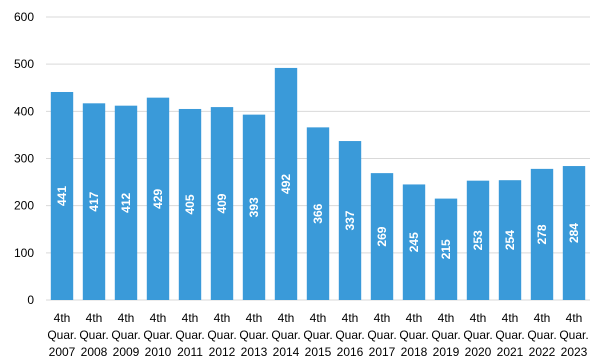  I want to click on y-tick-label: 0, so click(30, 300).